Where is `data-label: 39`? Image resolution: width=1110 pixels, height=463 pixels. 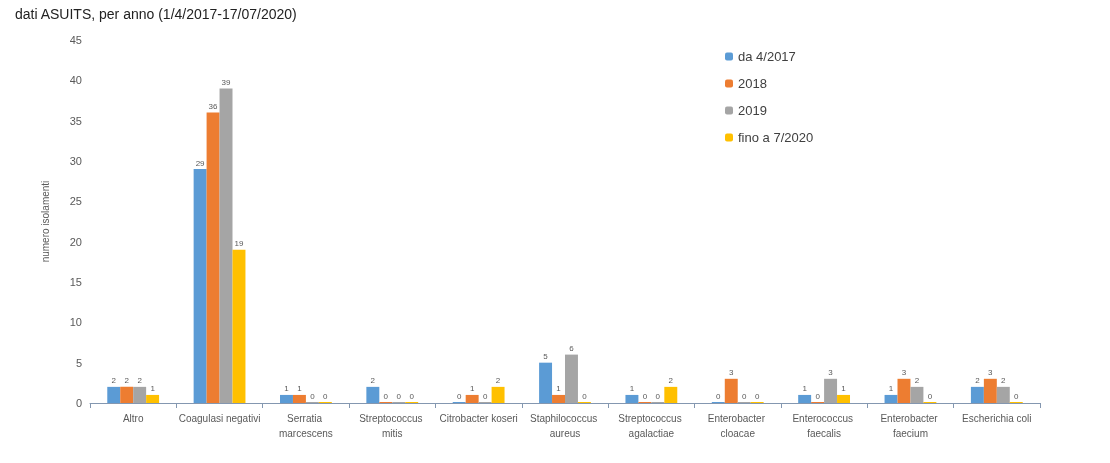
data-label: 39 is located at coordinates (226, 82).